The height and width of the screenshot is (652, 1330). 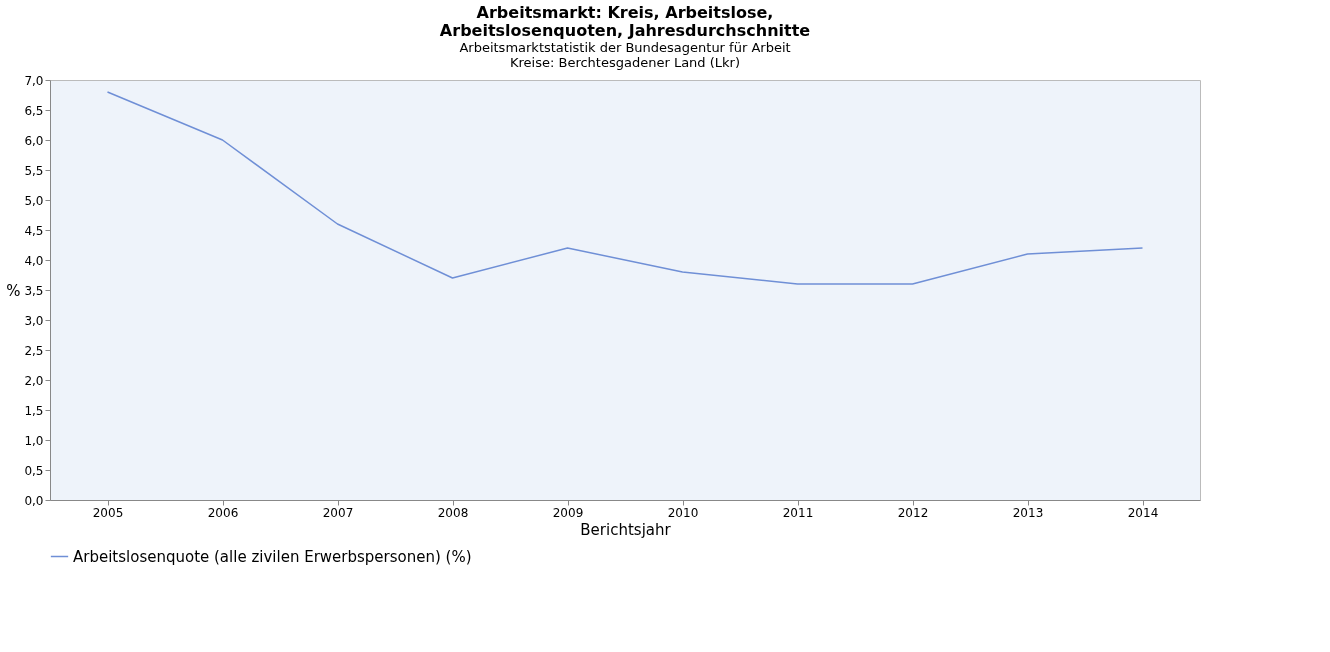 What do you see at coordinates (625, 12) in the screenshot?
I see `text: Arbeitsmarkt: Kreis, Arbeitslose,` at bounding box center [625, 12].